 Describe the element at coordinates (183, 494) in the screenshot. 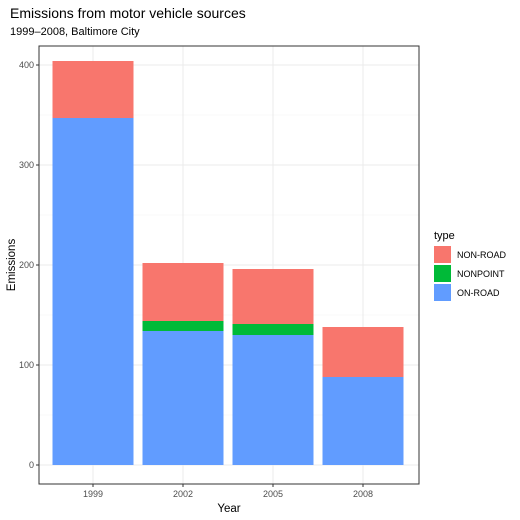

I see `x-tick-label: 2002` at that location.